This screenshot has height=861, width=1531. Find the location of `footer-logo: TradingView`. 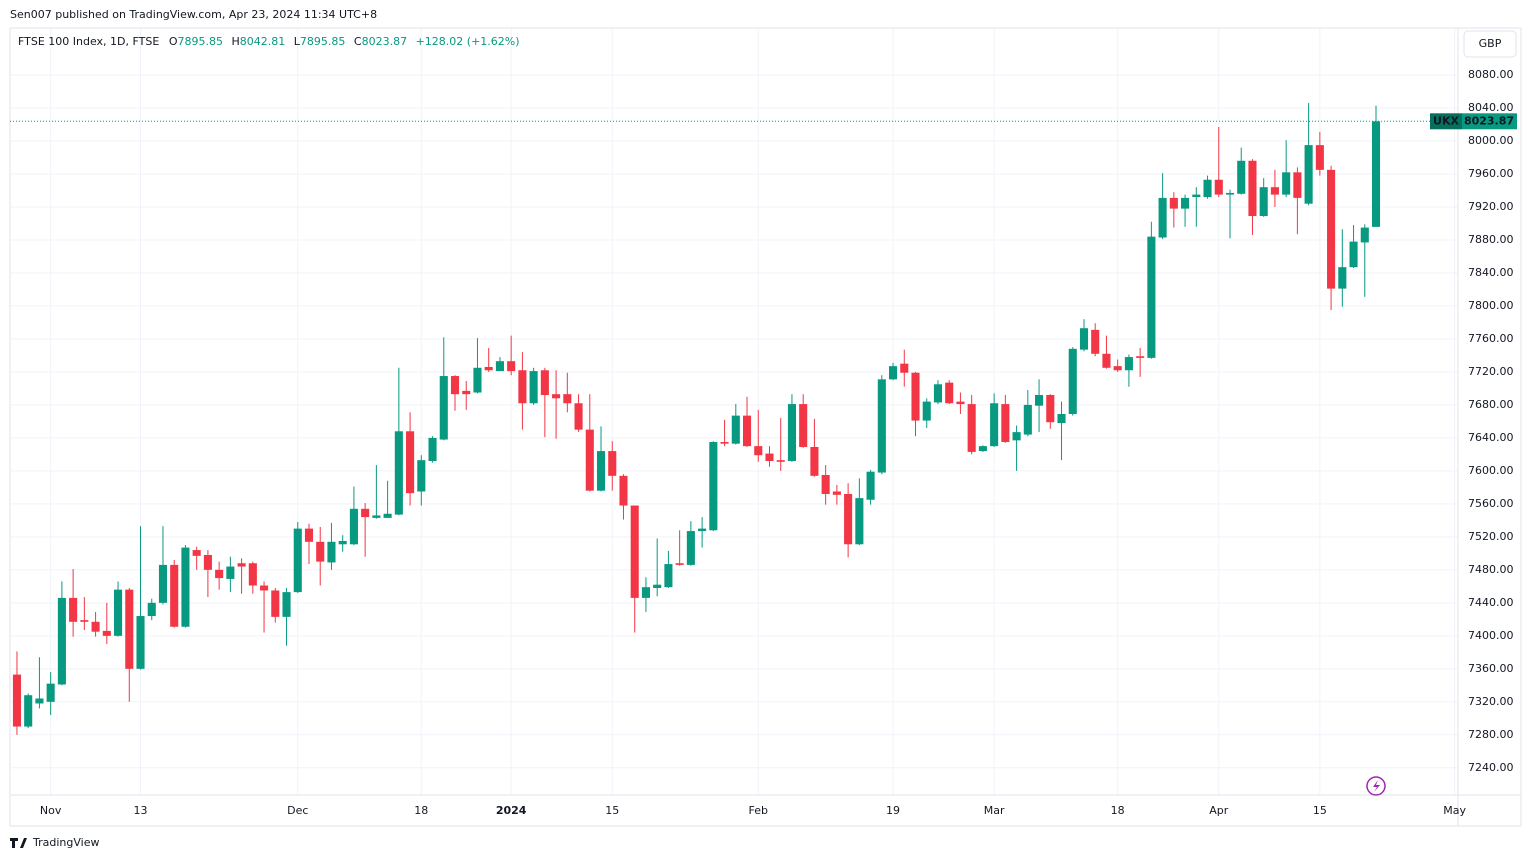

footer-logo: TradingView is located at coordinates (54, 842).